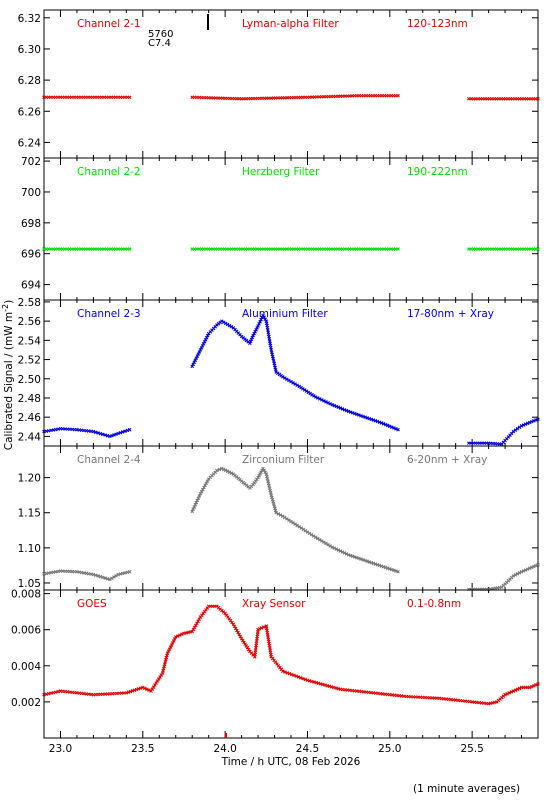 Image resolution: width=550 pixels, height=800 pixels. What do you see at coordinates (109, 314) in the screenshot?
I see `panel-channel-label: Channel 2-3` at bounding box center [109, 314].